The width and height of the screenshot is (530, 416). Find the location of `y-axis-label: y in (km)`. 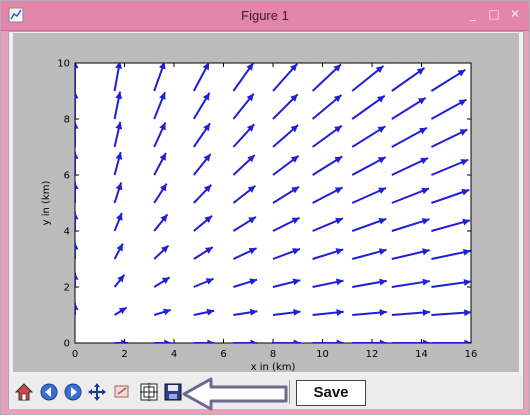

y-axis-label: y in (km) is located at coordinates (46, 203).